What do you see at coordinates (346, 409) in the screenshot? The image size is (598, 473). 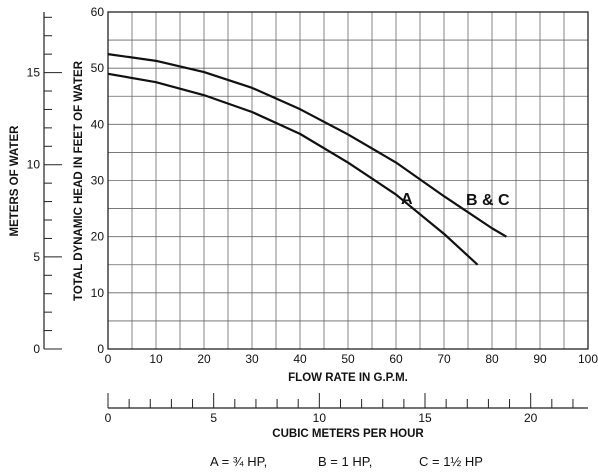 I see `cubic-meters-axis: 0 5 10 15 20` at bounding box center [346, 409].